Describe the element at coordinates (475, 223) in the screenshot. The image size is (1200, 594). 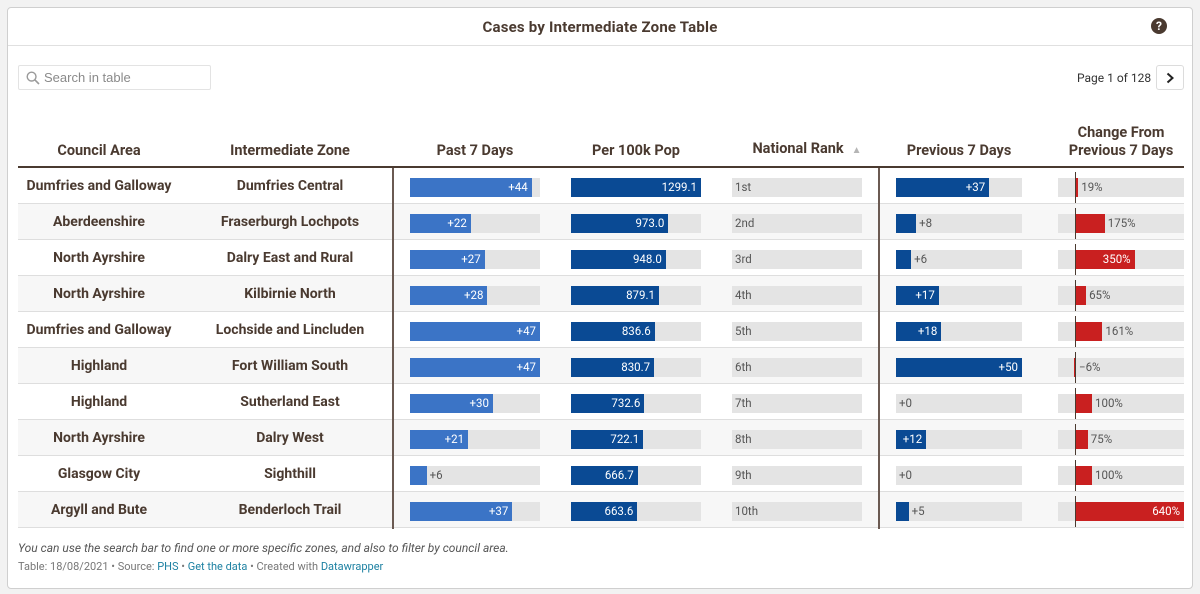
I see `past7-track: +22` at that location.